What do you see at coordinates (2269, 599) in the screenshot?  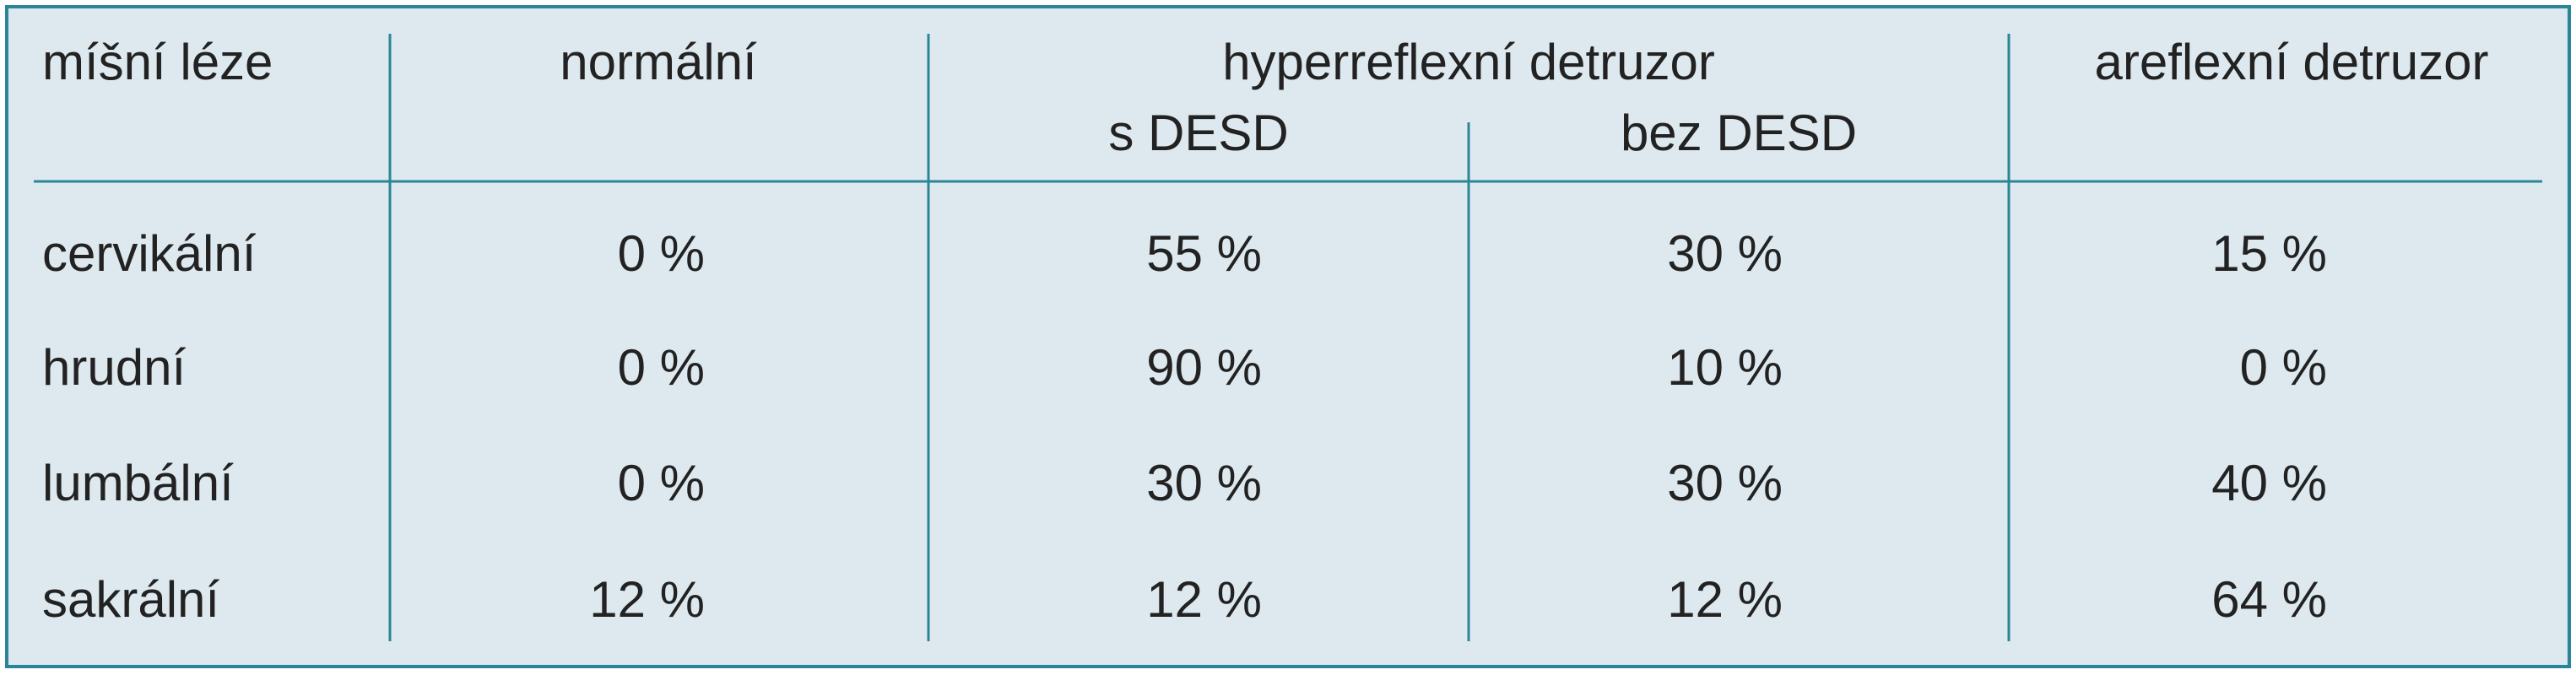 I see `table-cell: 64 %` at bounding box center [2269, 599].